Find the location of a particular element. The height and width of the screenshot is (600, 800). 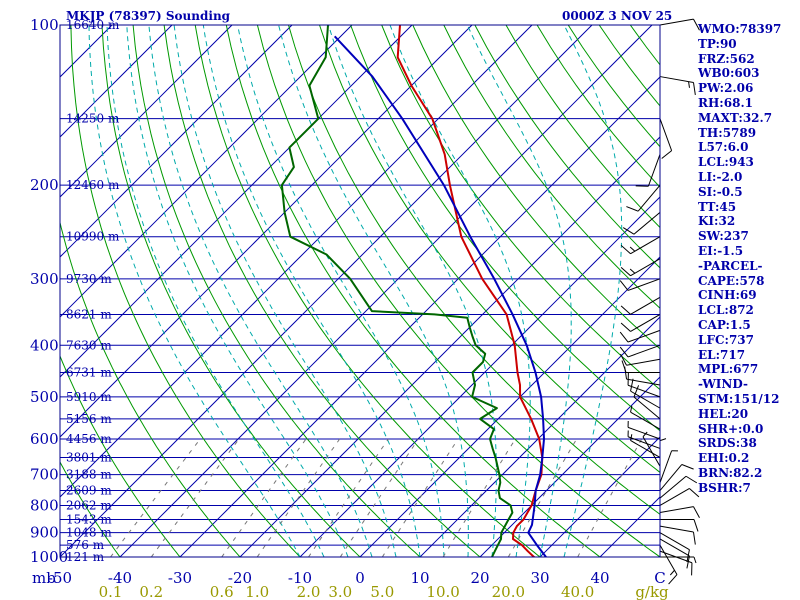

height-label: 5156 m is located at coordinates (89, 419).